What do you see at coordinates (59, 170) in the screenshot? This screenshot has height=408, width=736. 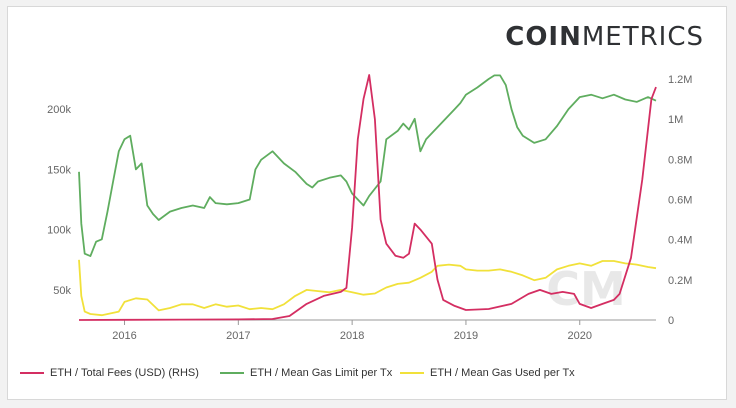 I see `left-y-tick-label: 150k` at bounding box center [59, 170].